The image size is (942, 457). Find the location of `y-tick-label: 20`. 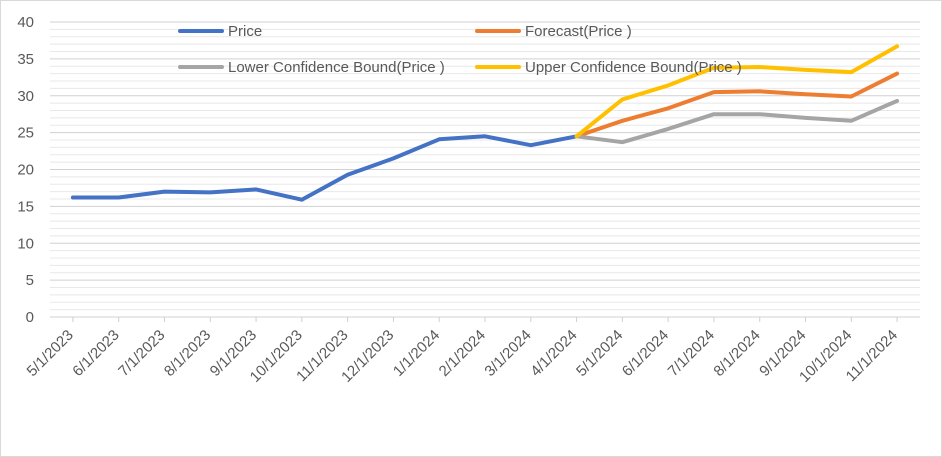

y-tick-label: 20 is located at coordinates (25, 170).